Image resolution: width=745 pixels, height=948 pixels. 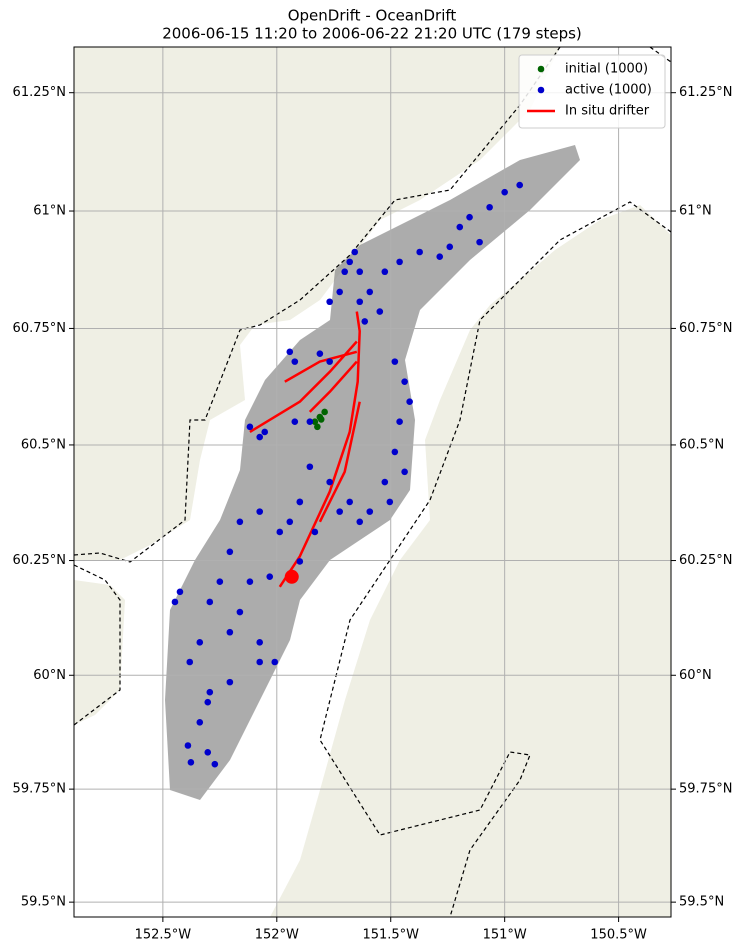 I want to click on y-tick-label: 60.5°N, so click(x=43, y=444).